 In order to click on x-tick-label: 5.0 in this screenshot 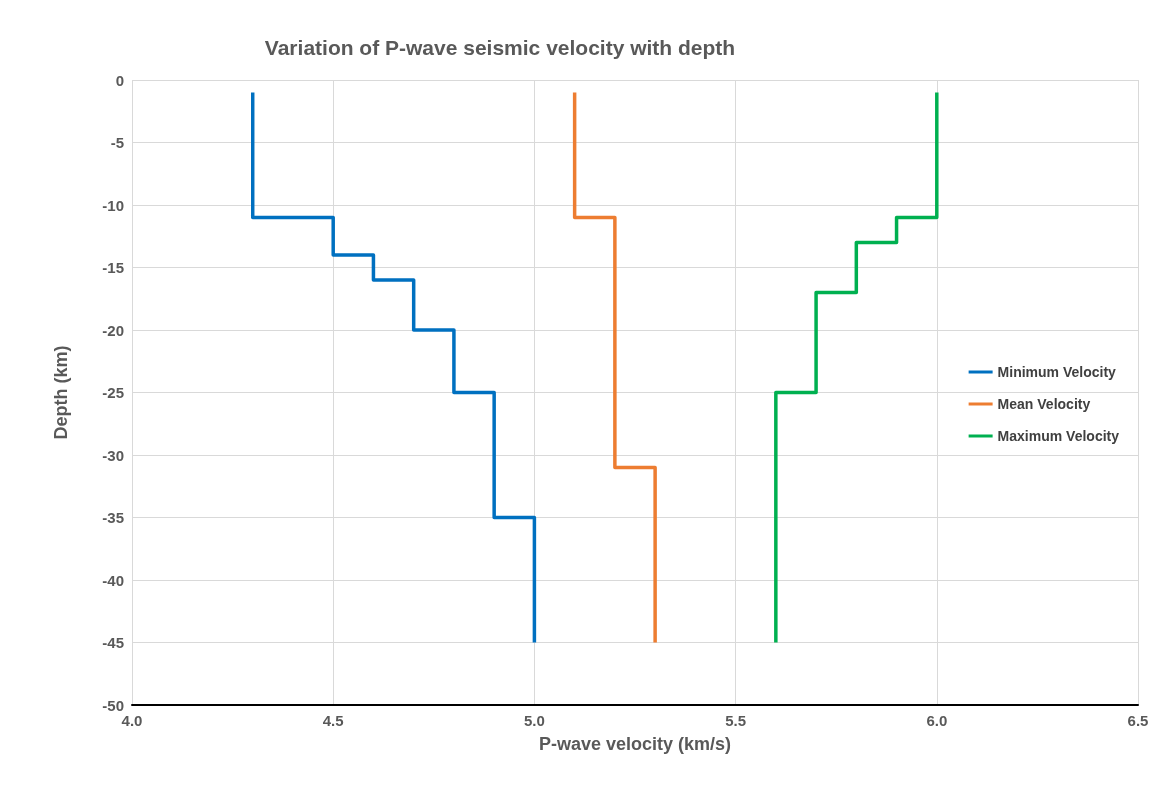, I will do `click(534, 720)`.